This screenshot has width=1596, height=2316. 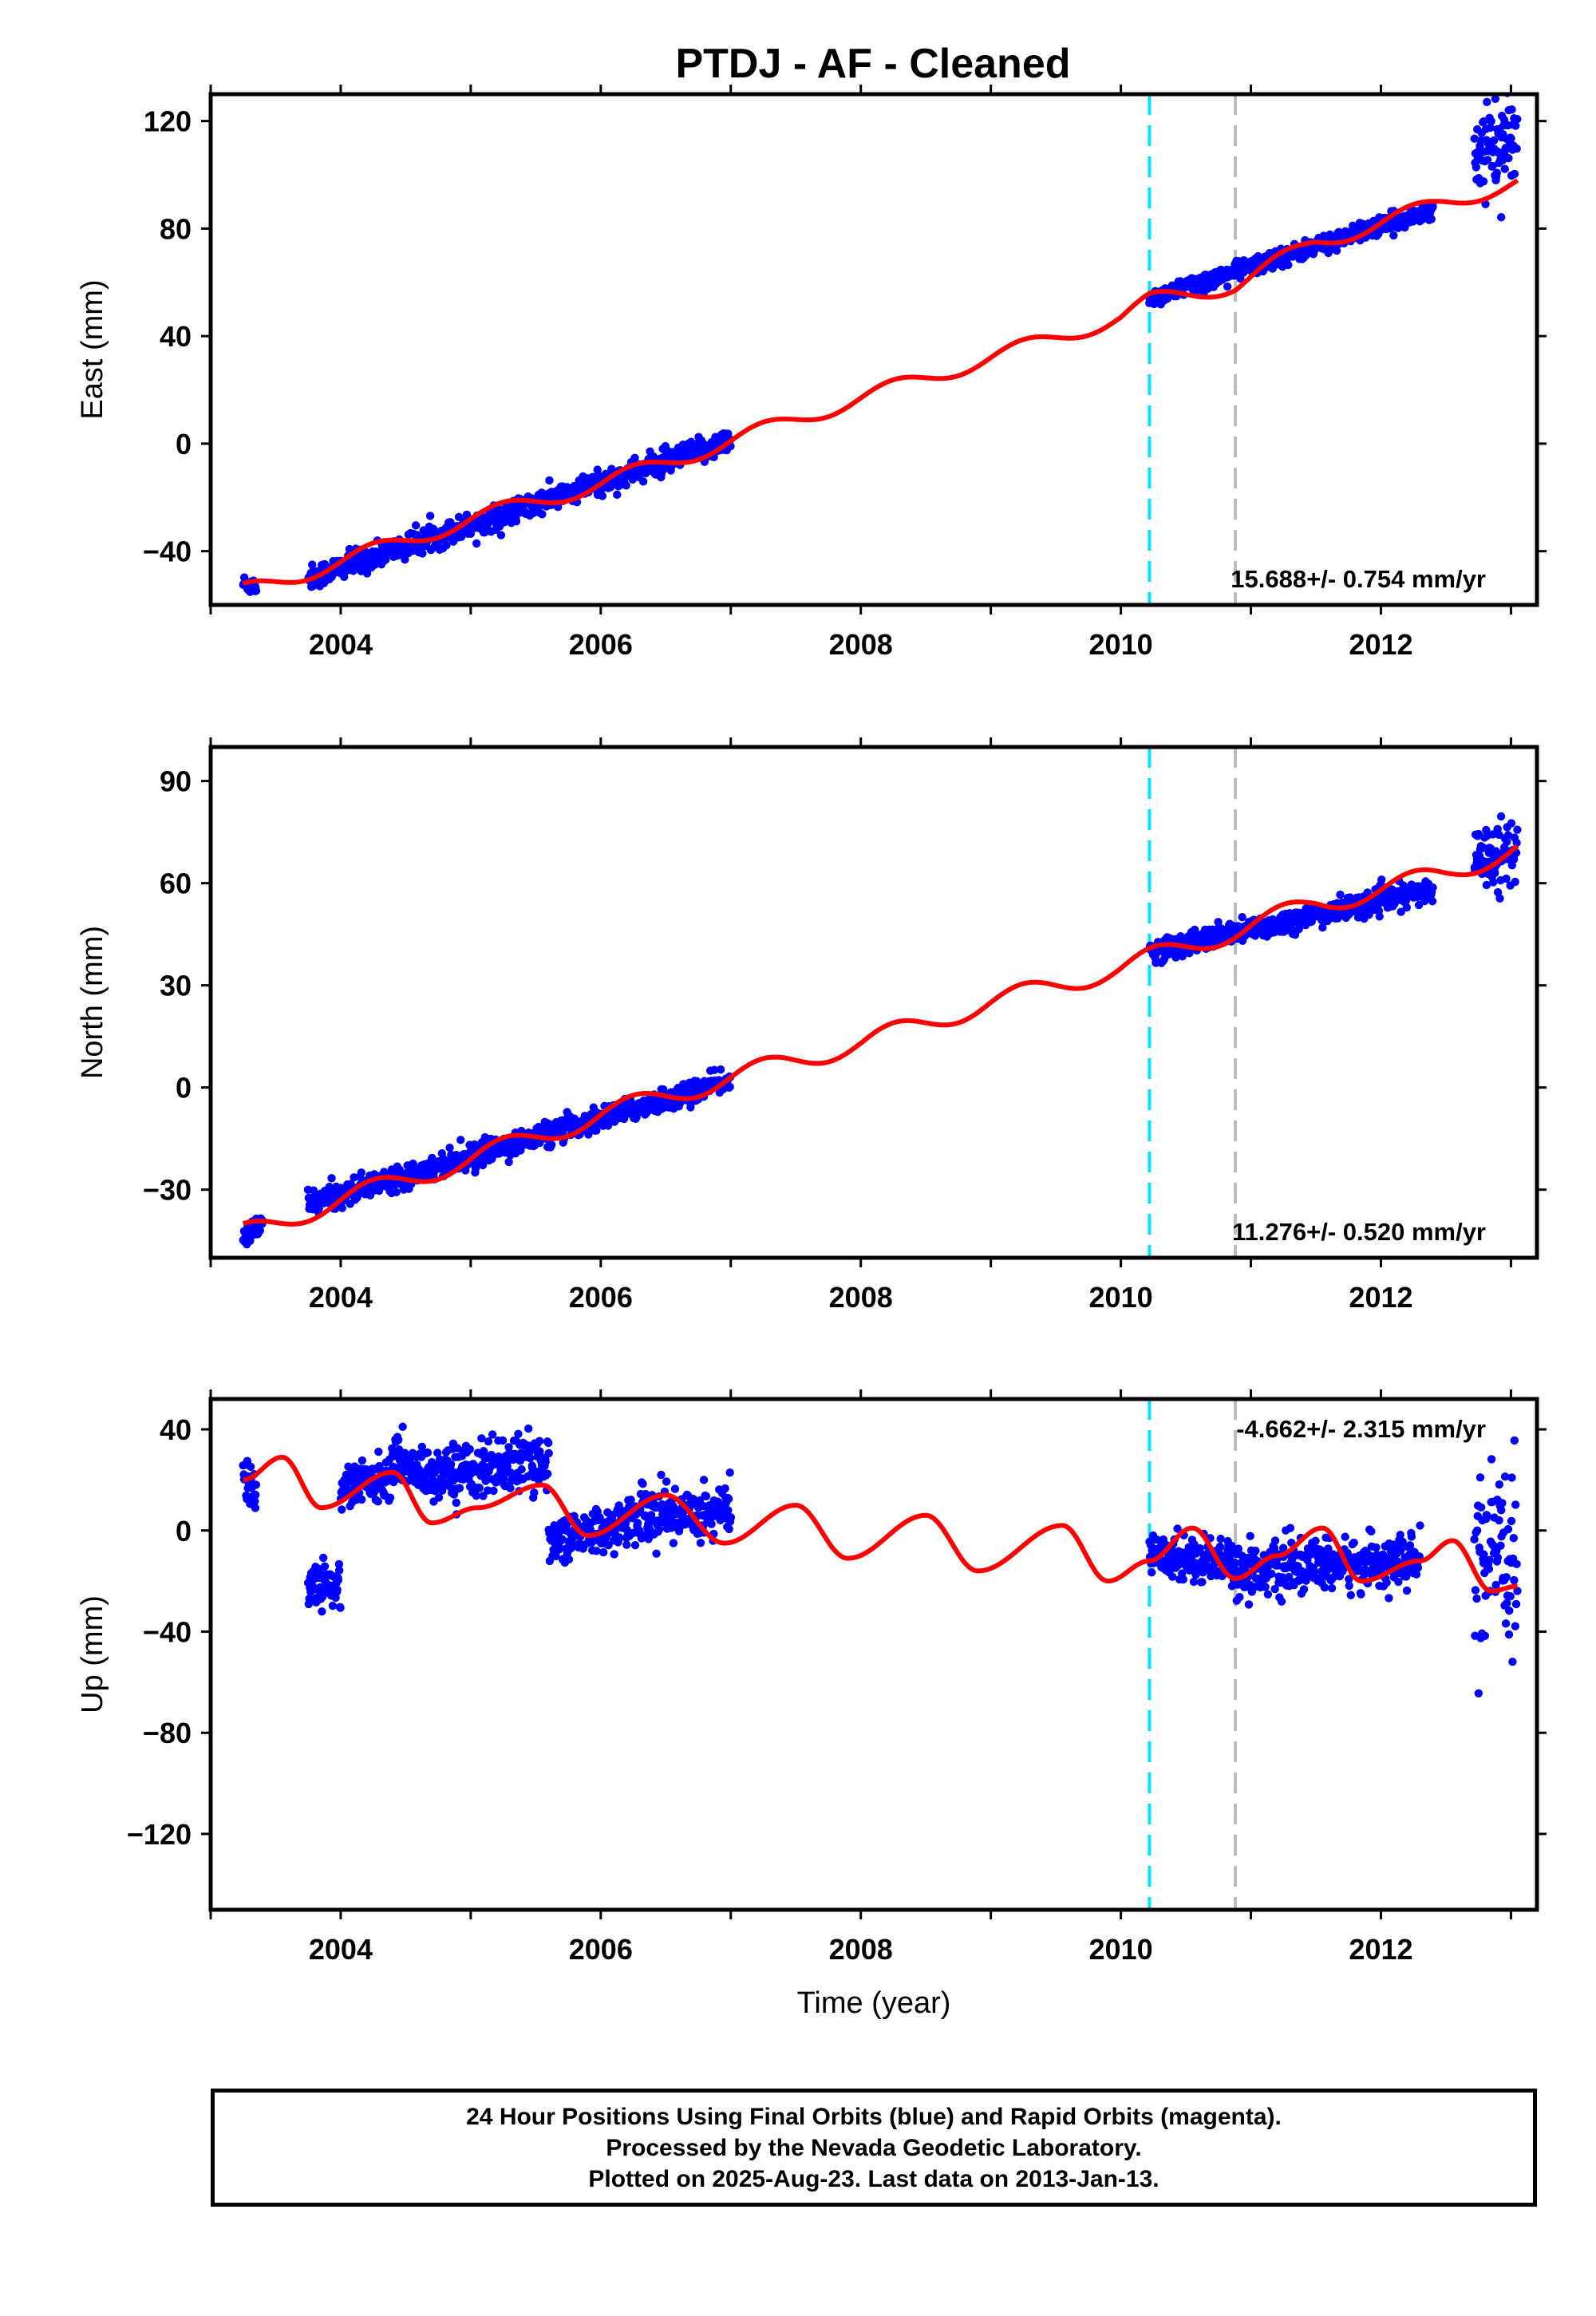 What do you see at coordinates (341, 1297) in the screenshot?
I see `x-tick-label: 2004` at bounding box center [341, 1297].